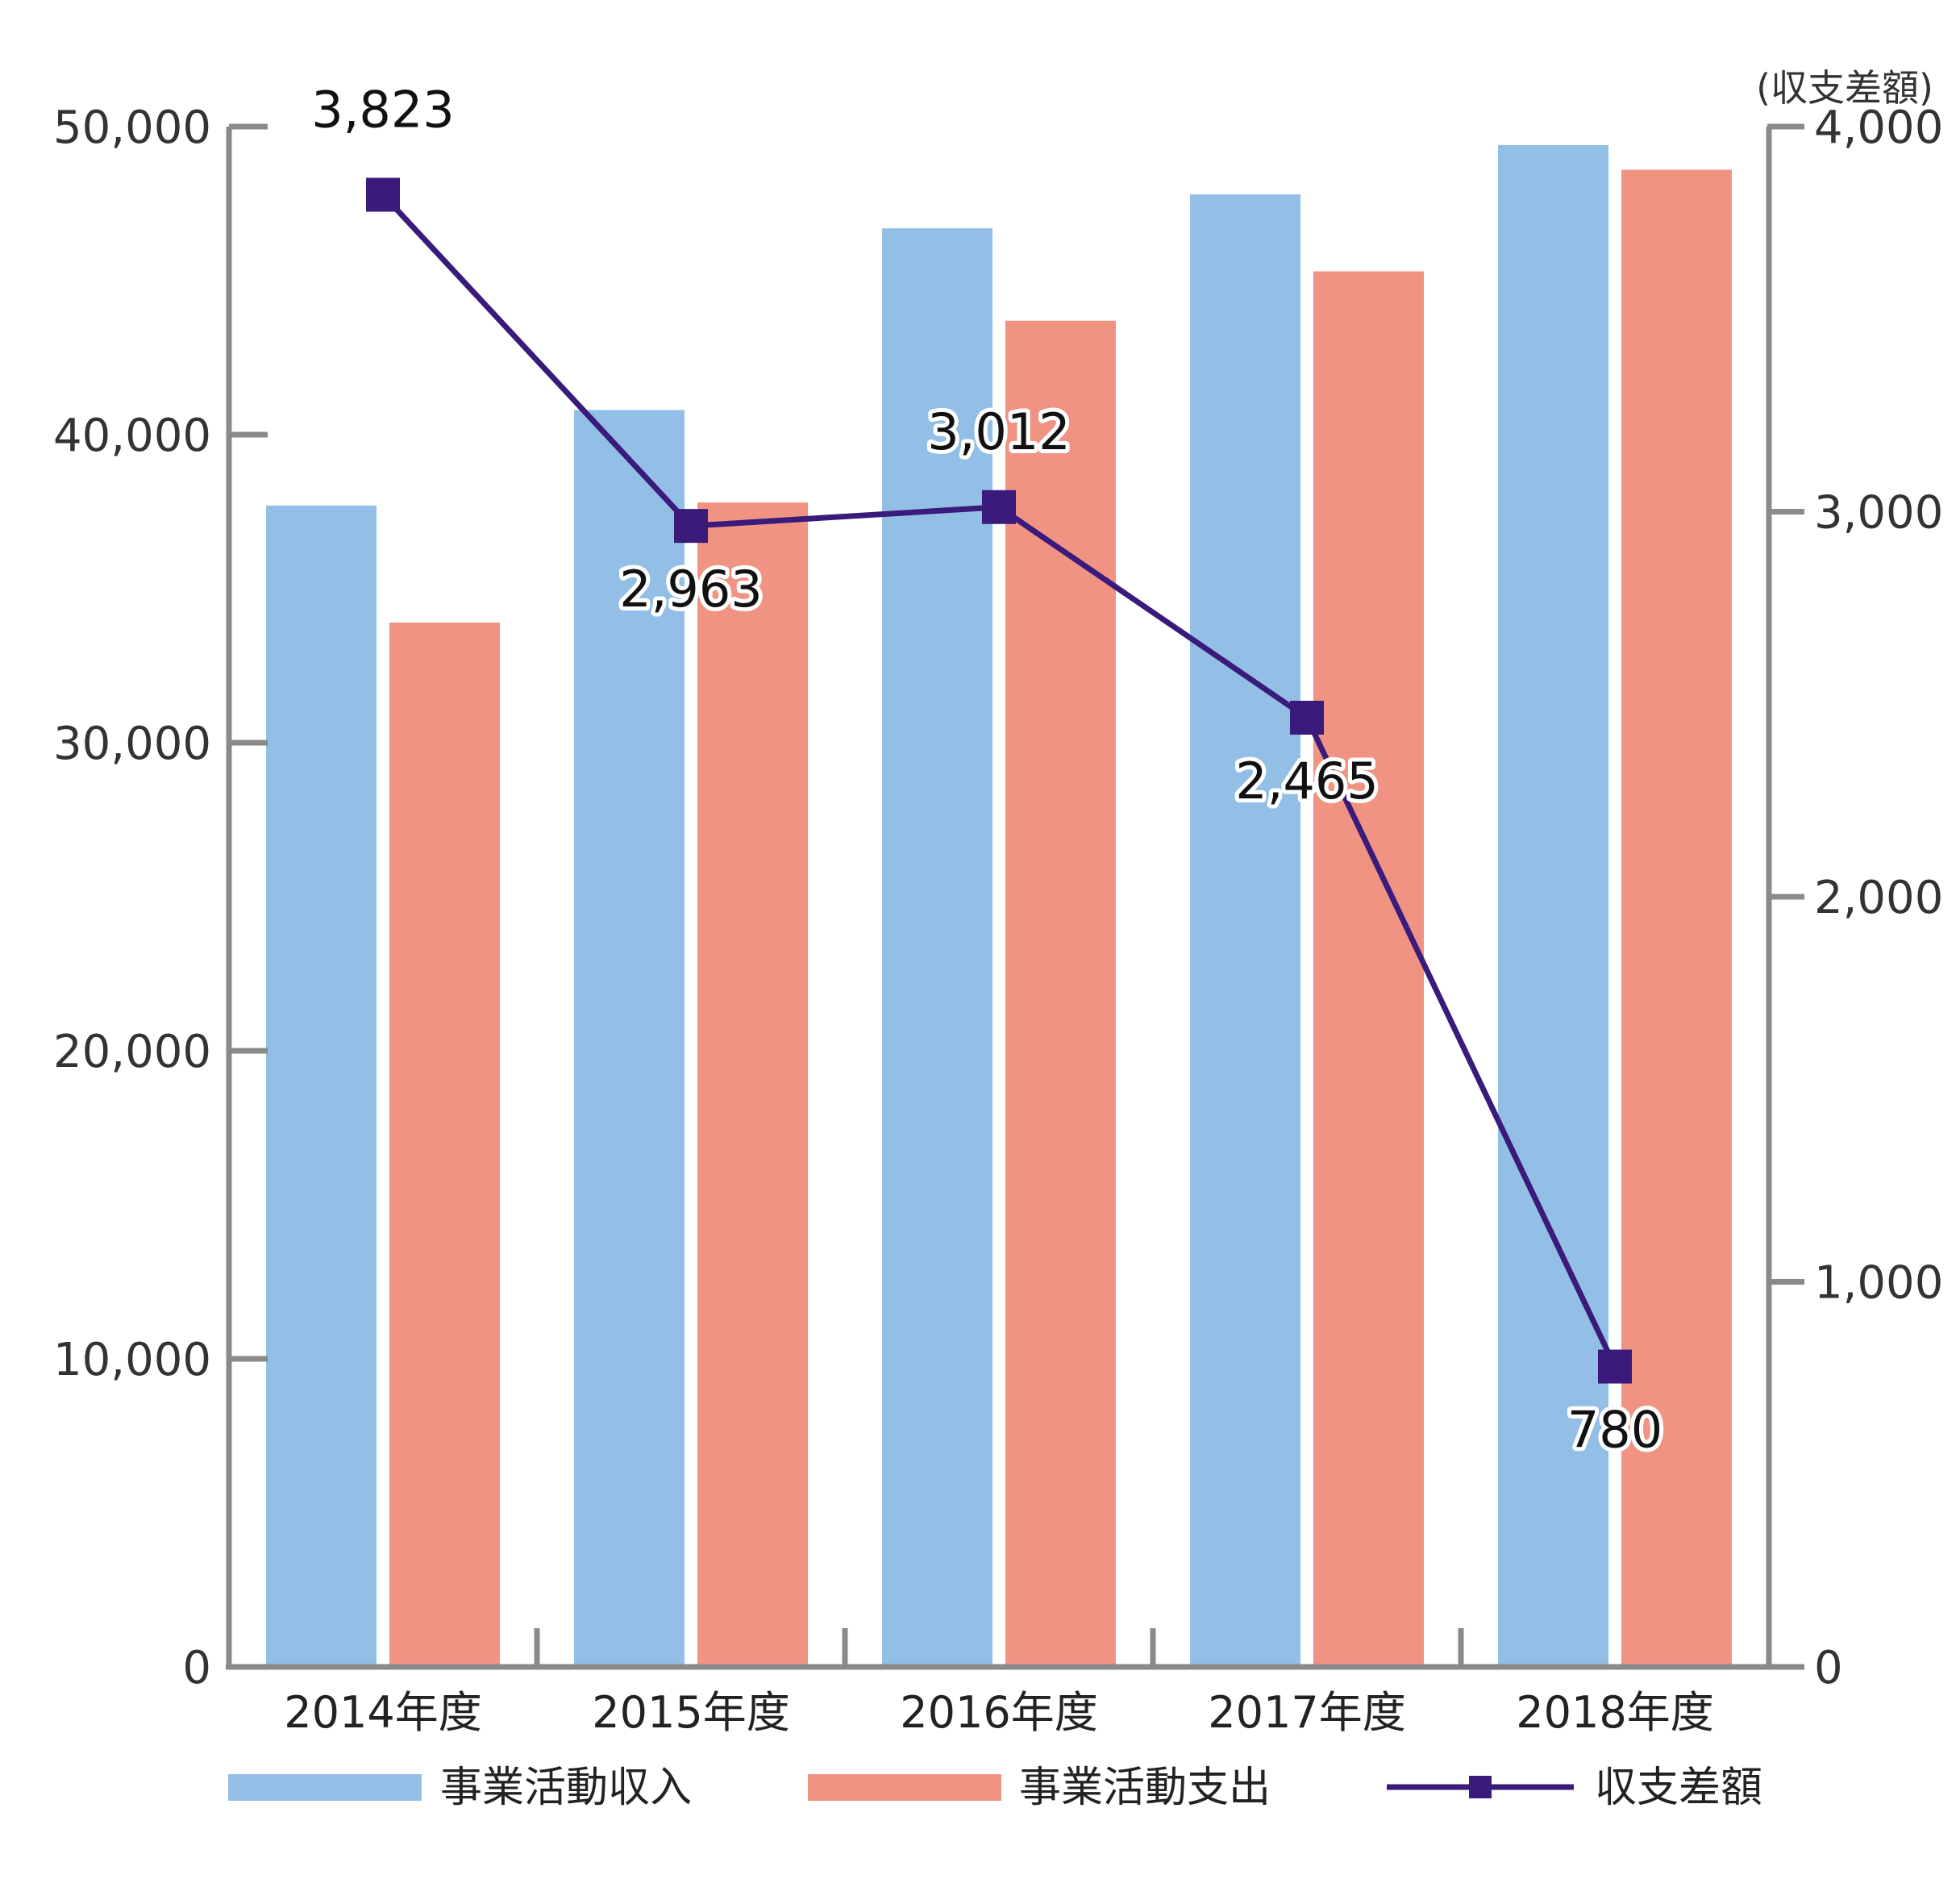  I want to click on balance-data-label-1: 3,823, so click(383, 111).